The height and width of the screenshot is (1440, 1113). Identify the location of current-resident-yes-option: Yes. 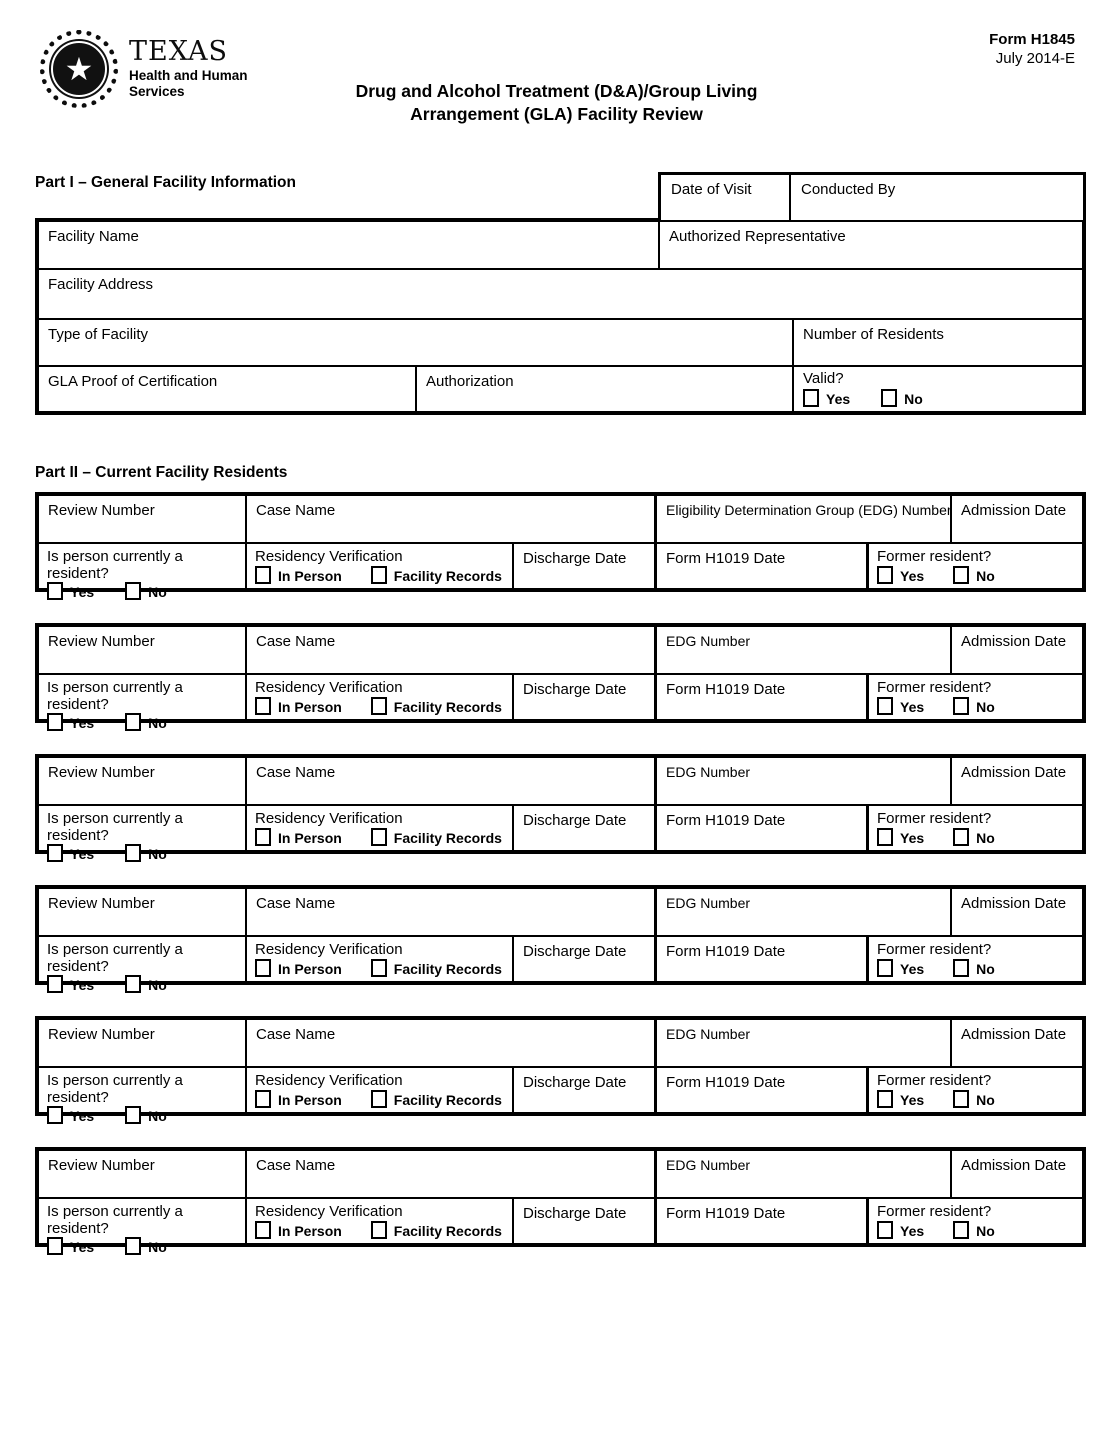
(70, 591).